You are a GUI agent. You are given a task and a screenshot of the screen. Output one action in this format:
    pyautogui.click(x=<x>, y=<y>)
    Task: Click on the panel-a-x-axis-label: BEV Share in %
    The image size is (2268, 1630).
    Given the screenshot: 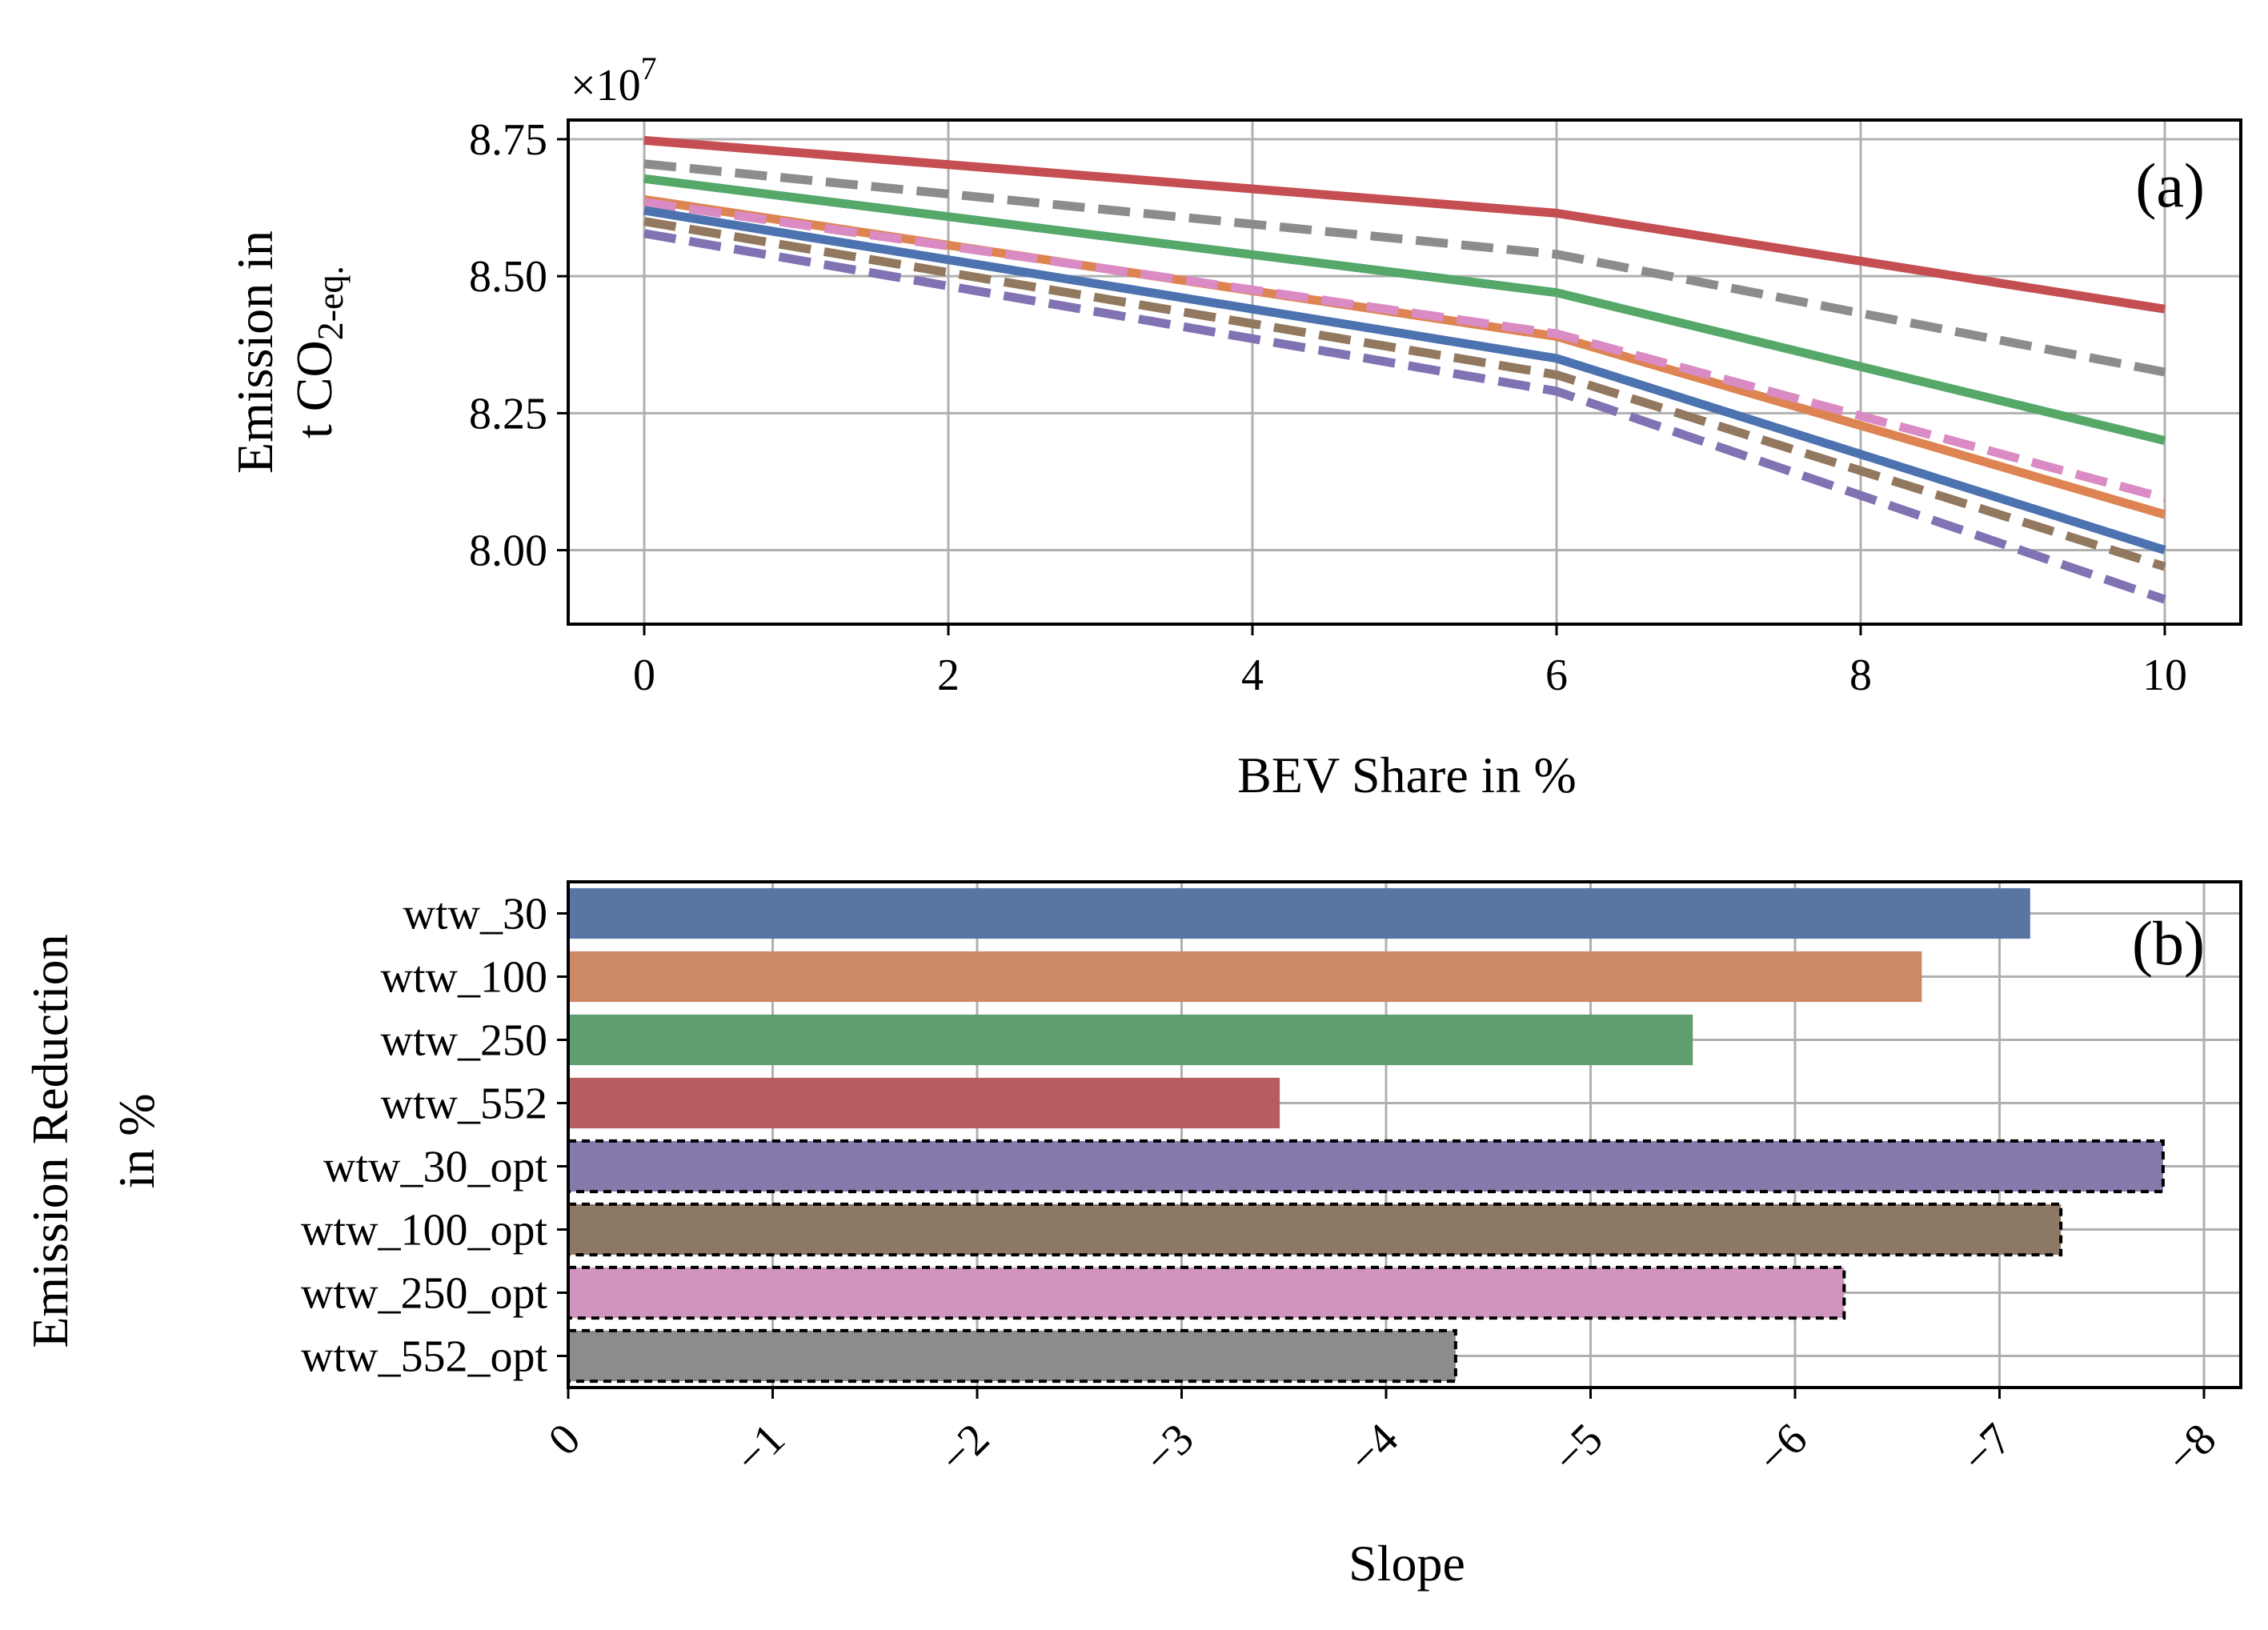 What is the action you would take?
    pyautogui.click(x=1407, y=775)
    